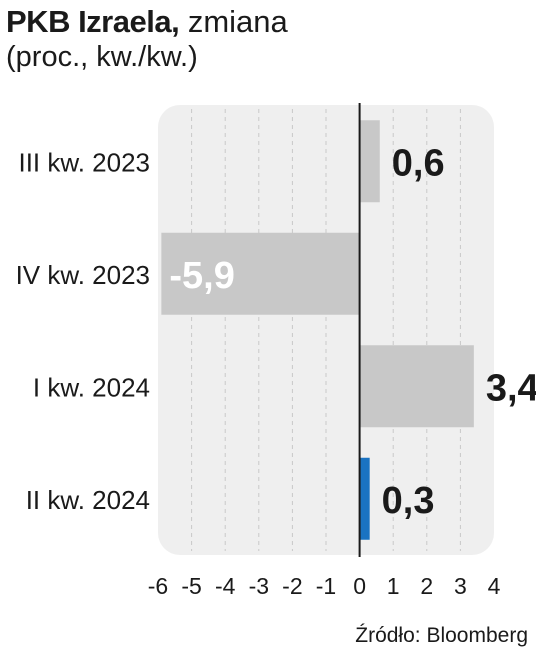  I want to click on x-tick-label: 1, so click(393, 586).